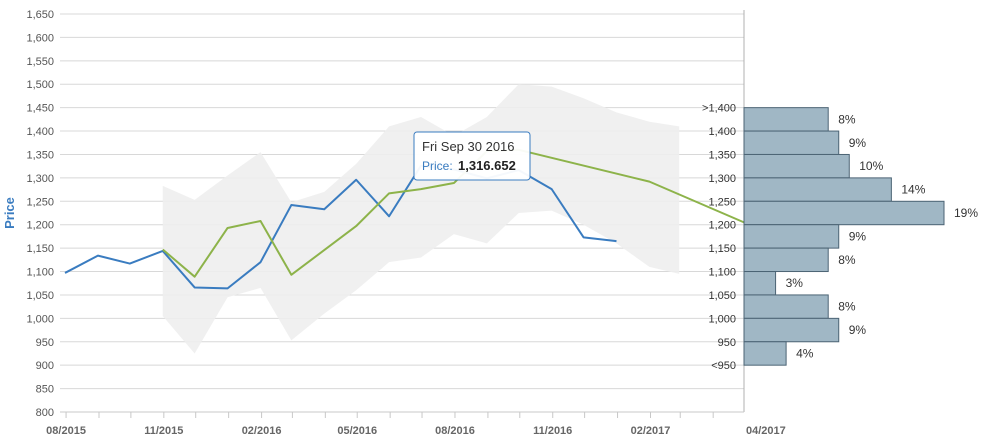 The image size is (989, 441). What do you see at coordinates (795, 283) in the screenshot?
I see `histogram-percent-label: 3%` at bounding box center [795, 283].